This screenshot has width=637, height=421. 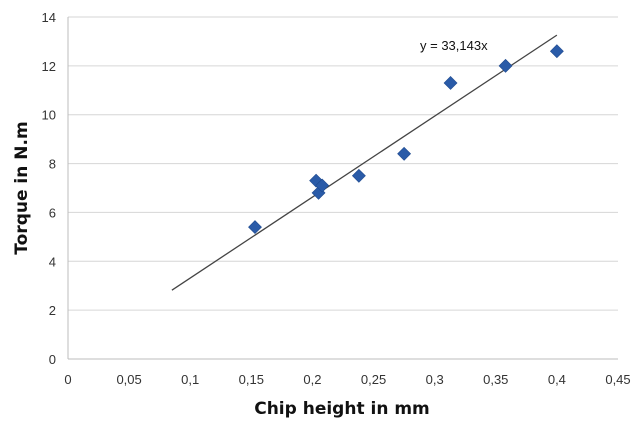 I want to click on y-tick-label: 2, so click(x=52, y=310).